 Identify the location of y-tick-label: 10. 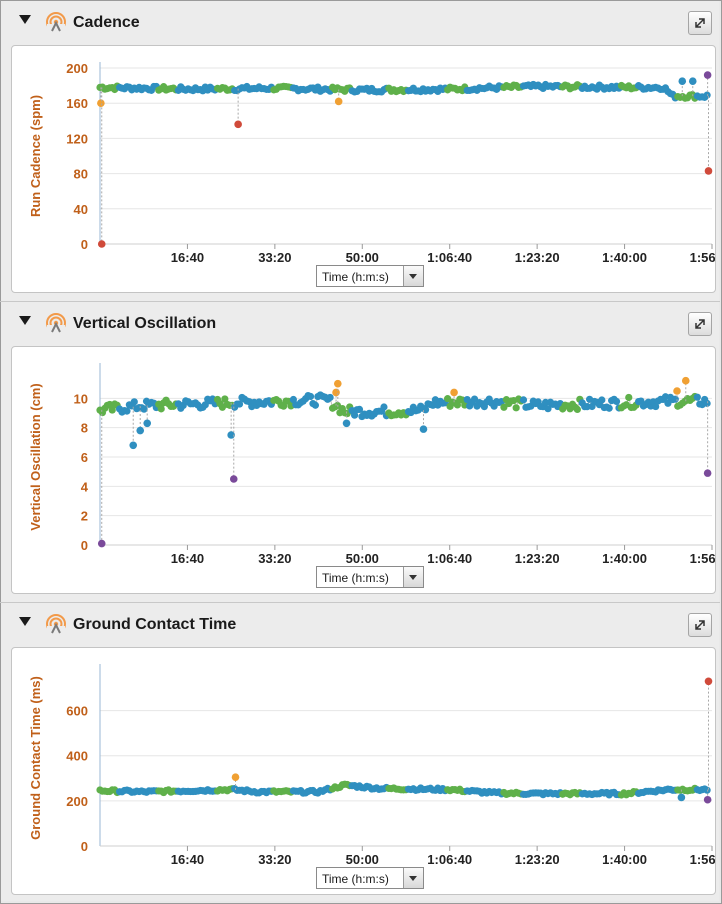
(81, 398).